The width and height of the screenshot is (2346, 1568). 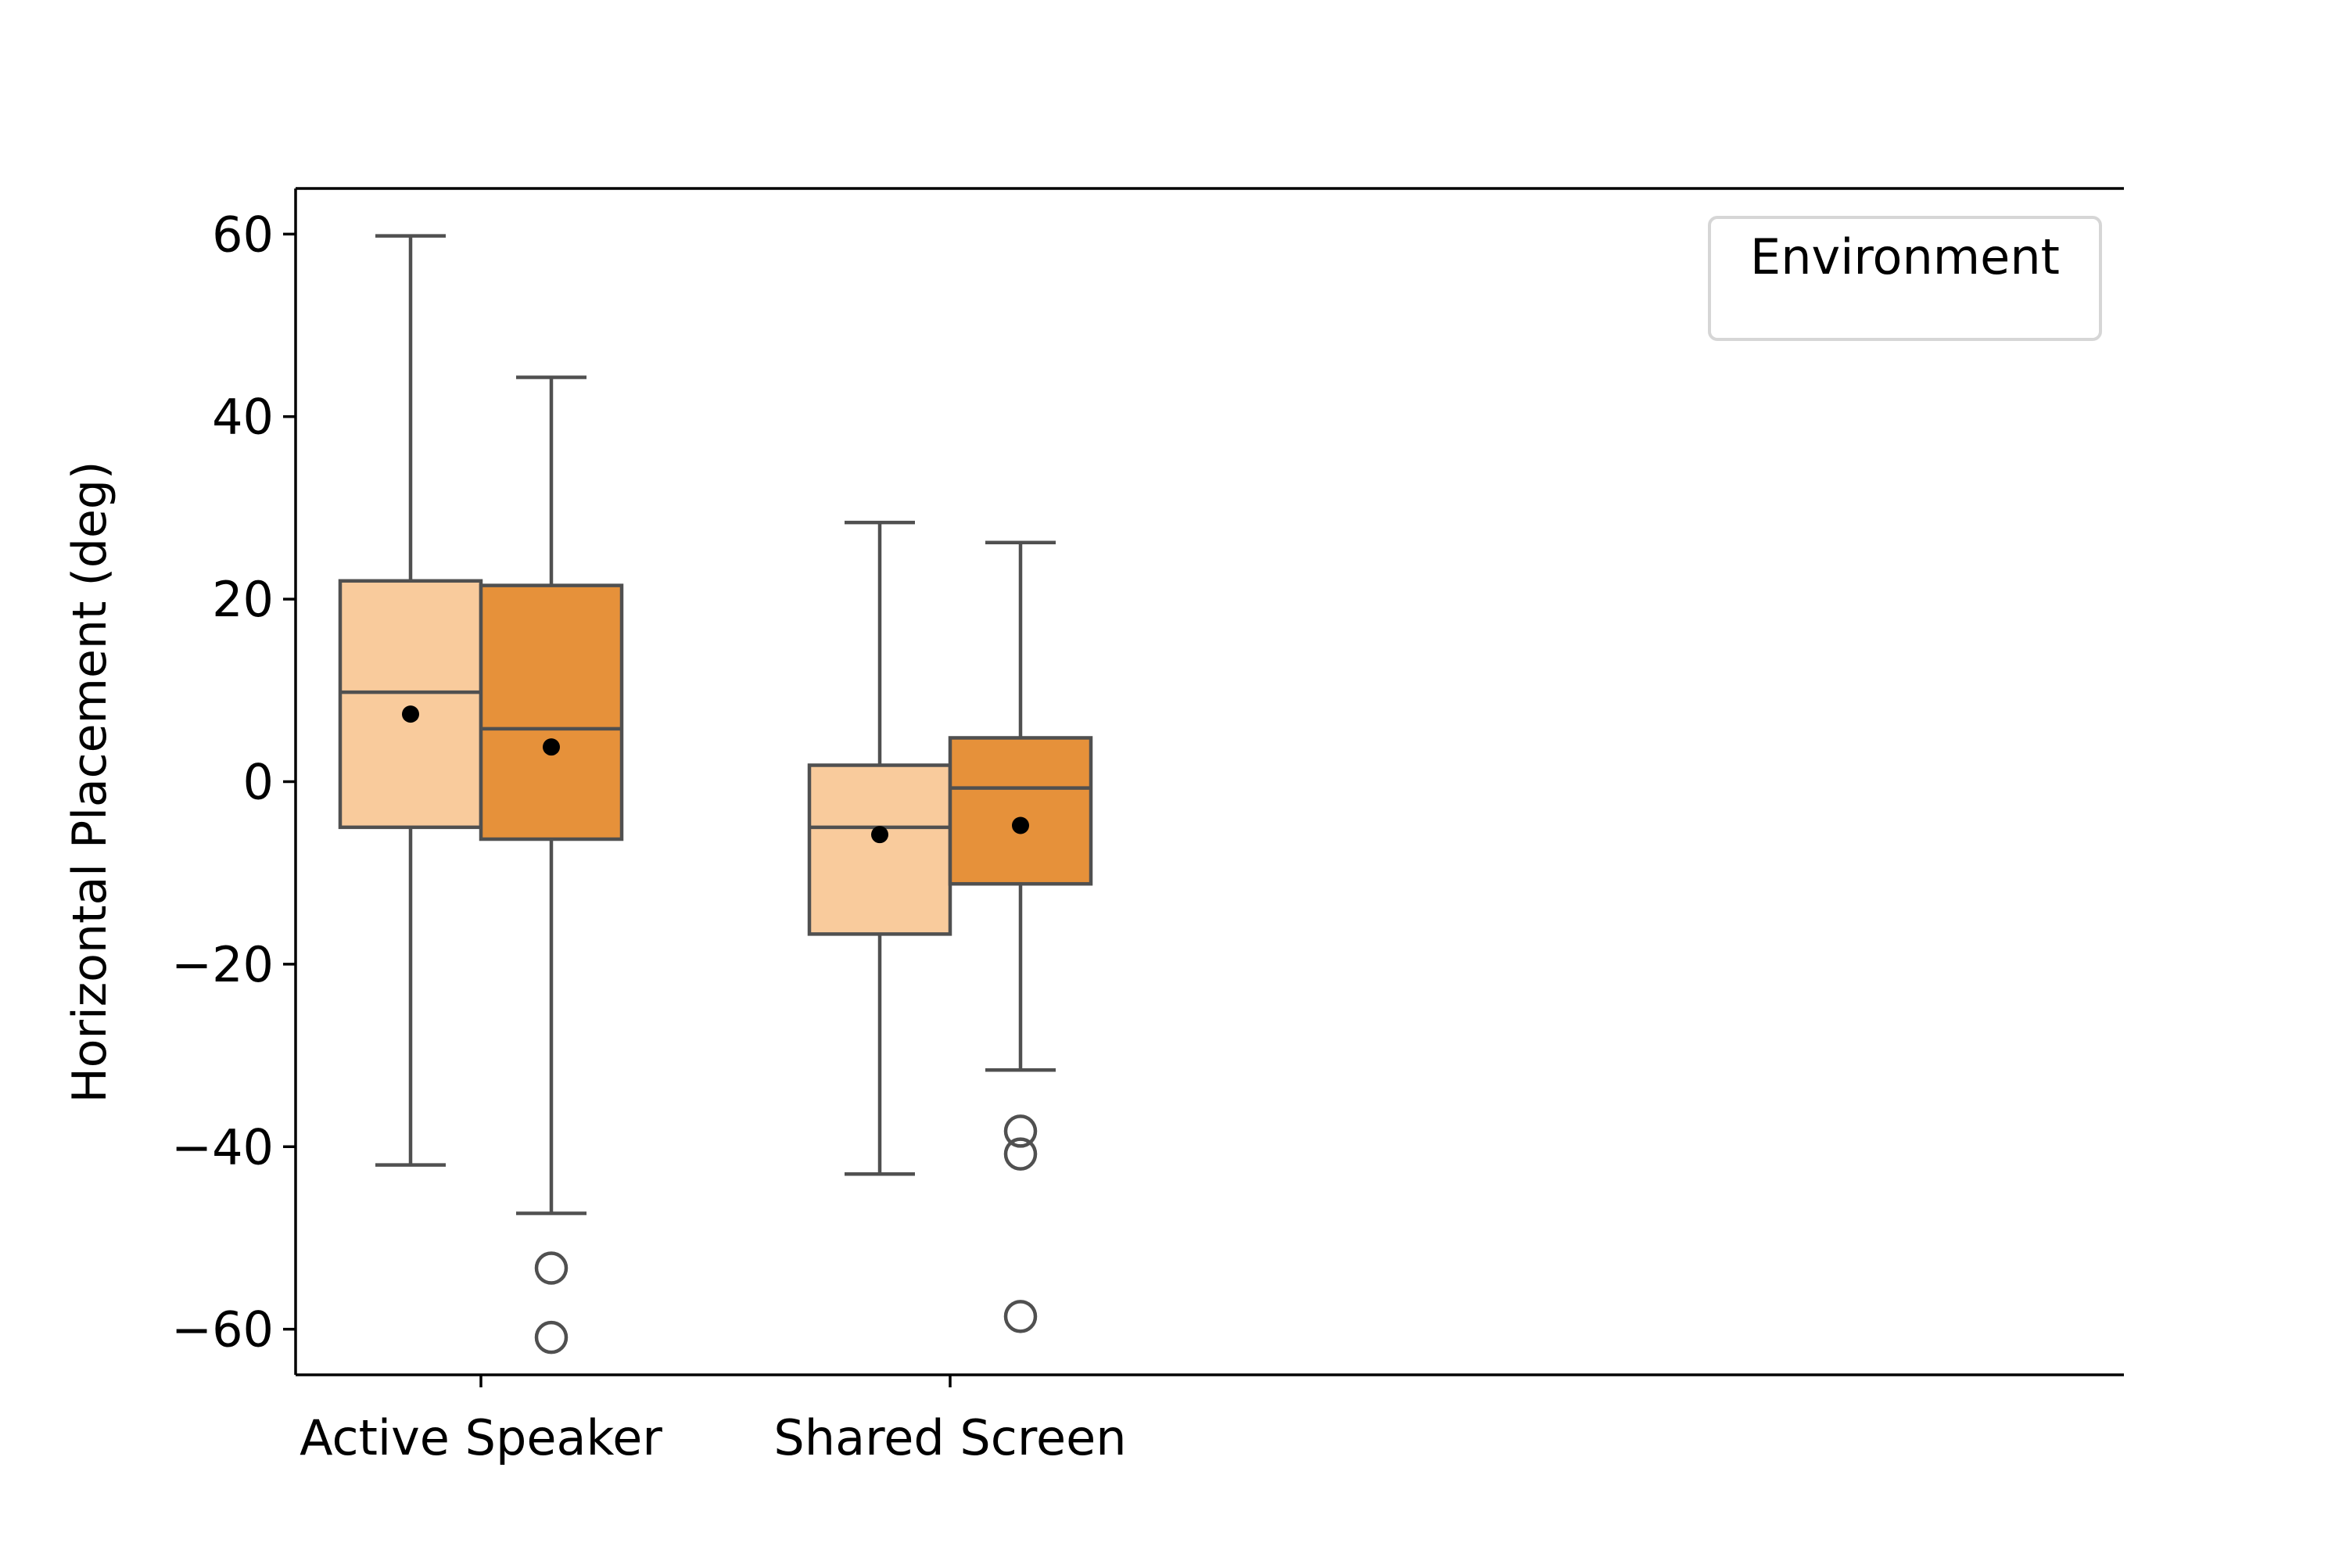 I want to click on legend-frame, so click(x=1905, y=278).